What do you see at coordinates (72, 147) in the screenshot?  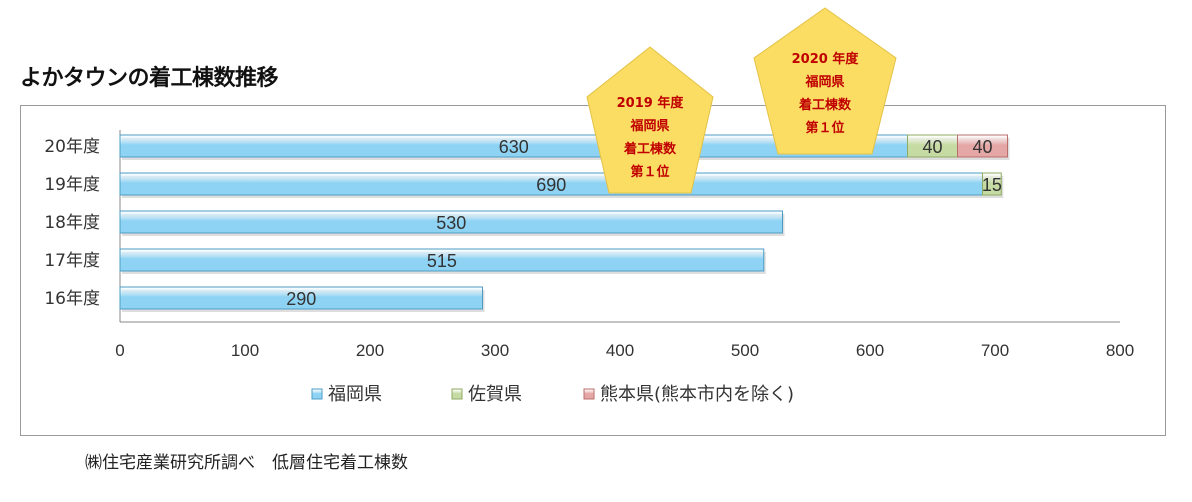 I see `y-tick-label: 20年度` at bounding box center [72, 147].